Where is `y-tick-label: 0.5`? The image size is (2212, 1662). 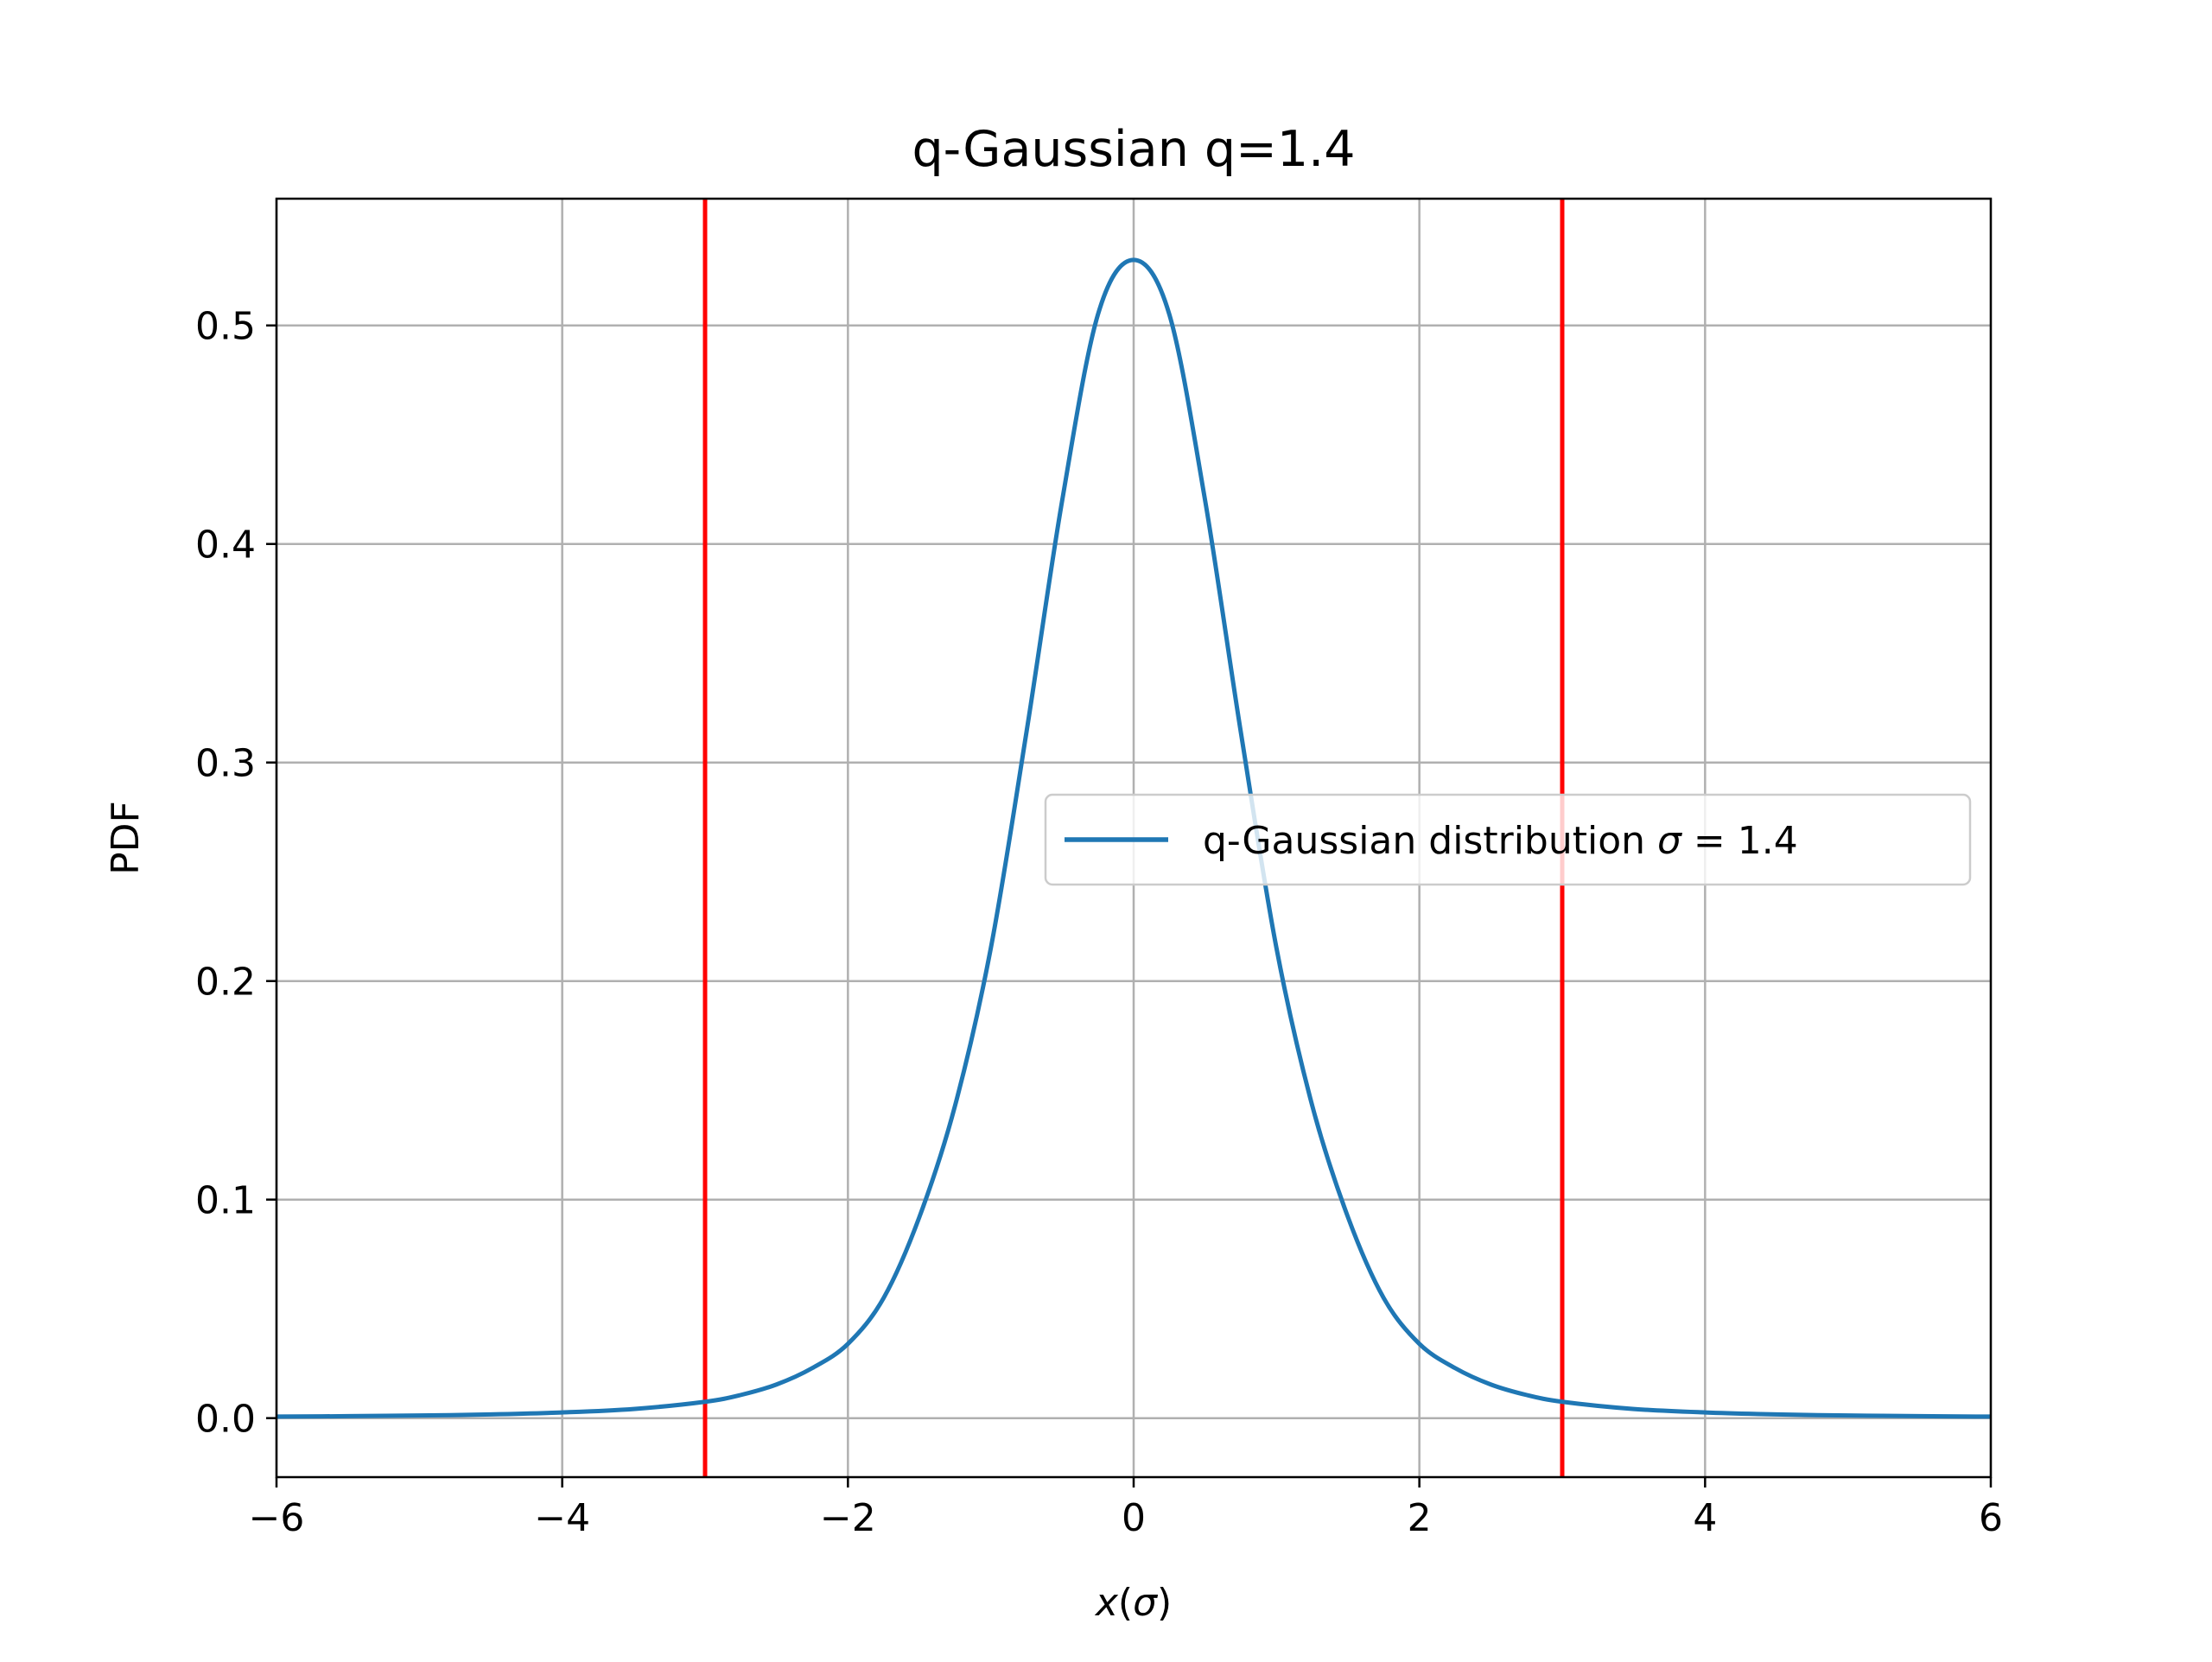 y-tick-label: 0.5 is located at coordinates (225, 327).